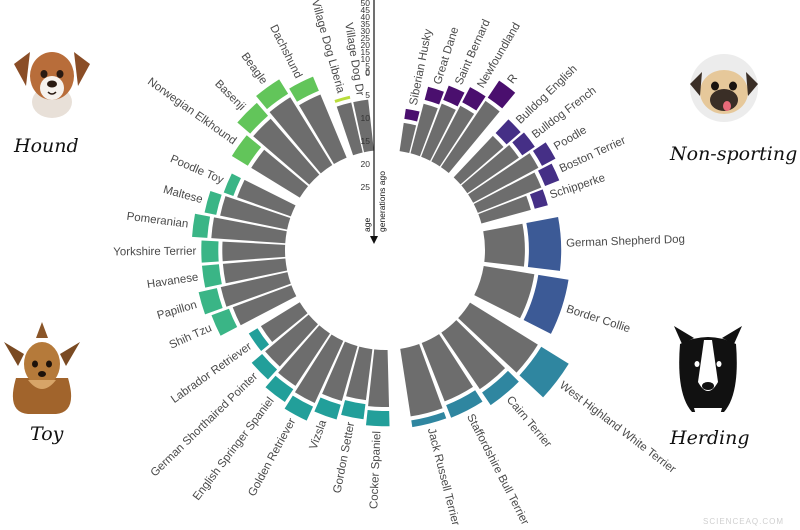 The height and width of the screenshot is (530, 800). What do you see at coordinates (412, 115) in the screenshot?
I see `popularity-bar-siberian-husky` at bounding box center [412, 115].